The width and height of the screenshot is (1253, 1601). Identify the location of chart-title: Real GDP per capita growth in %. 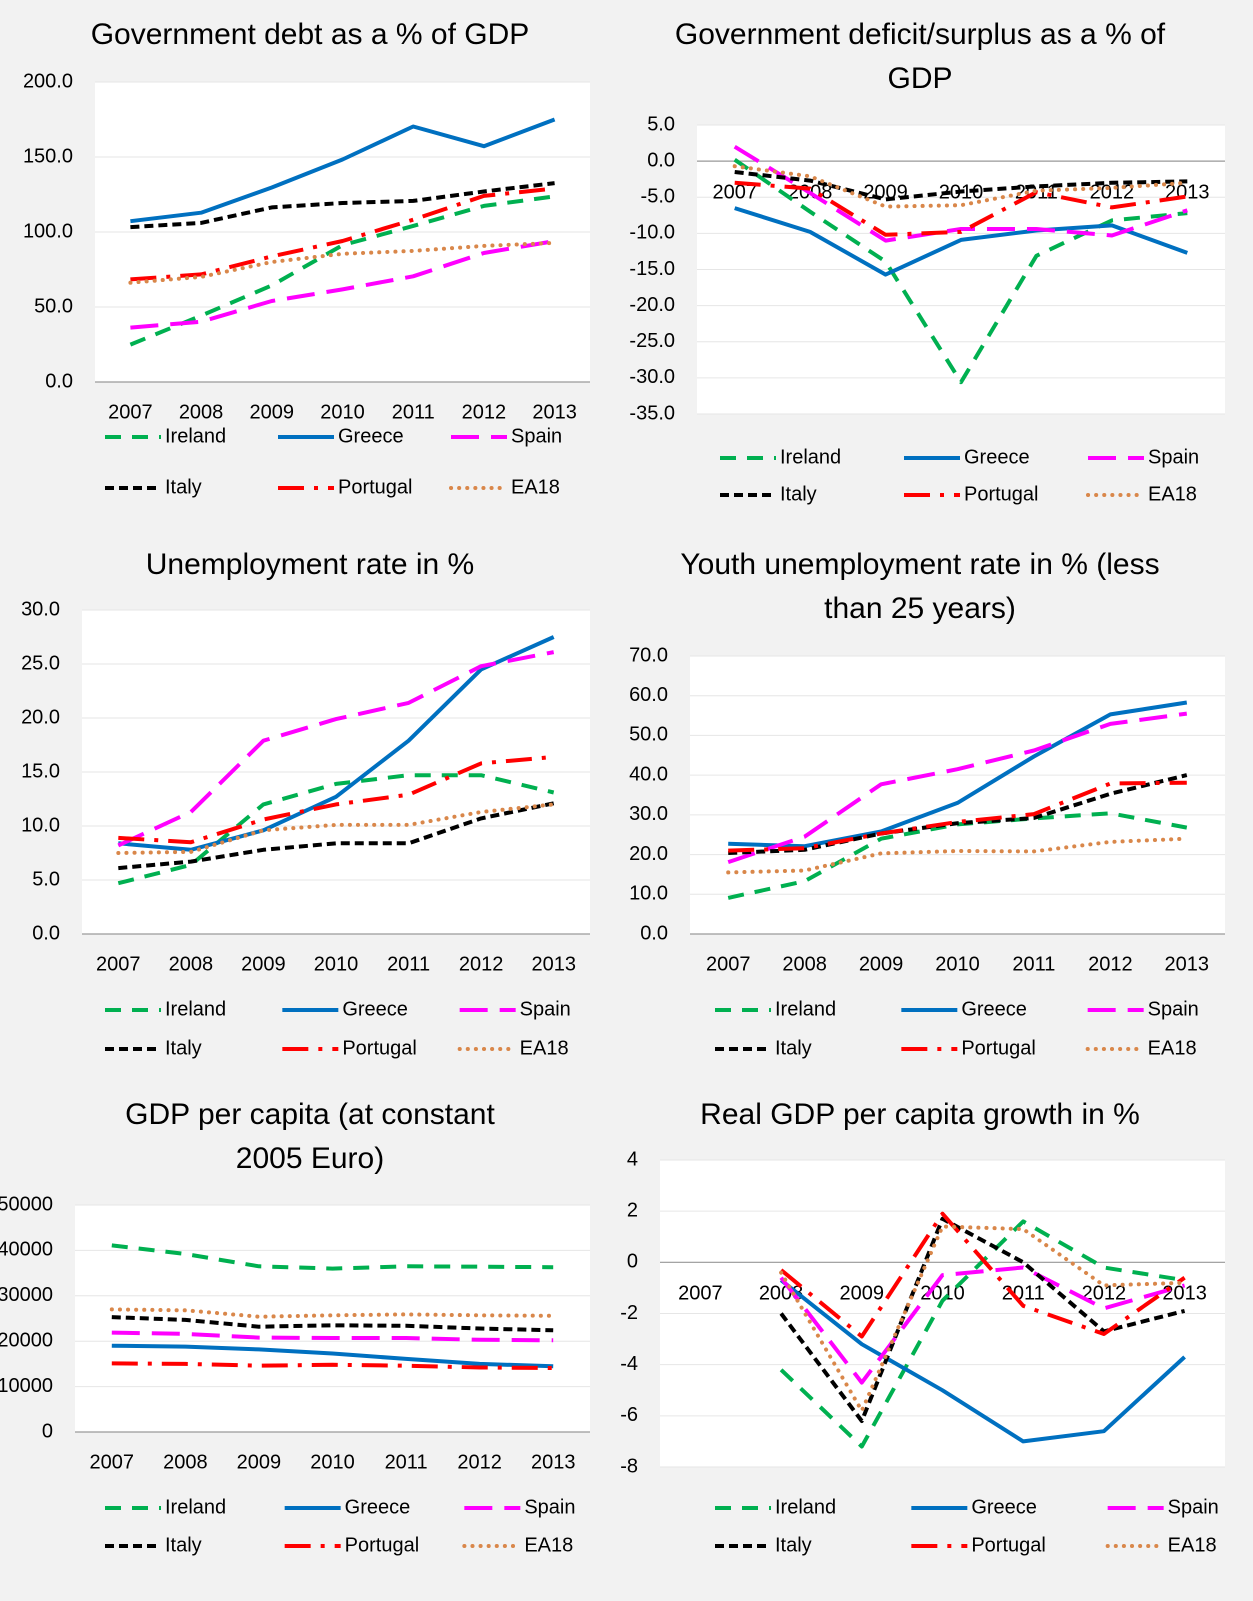
(920, 1114).